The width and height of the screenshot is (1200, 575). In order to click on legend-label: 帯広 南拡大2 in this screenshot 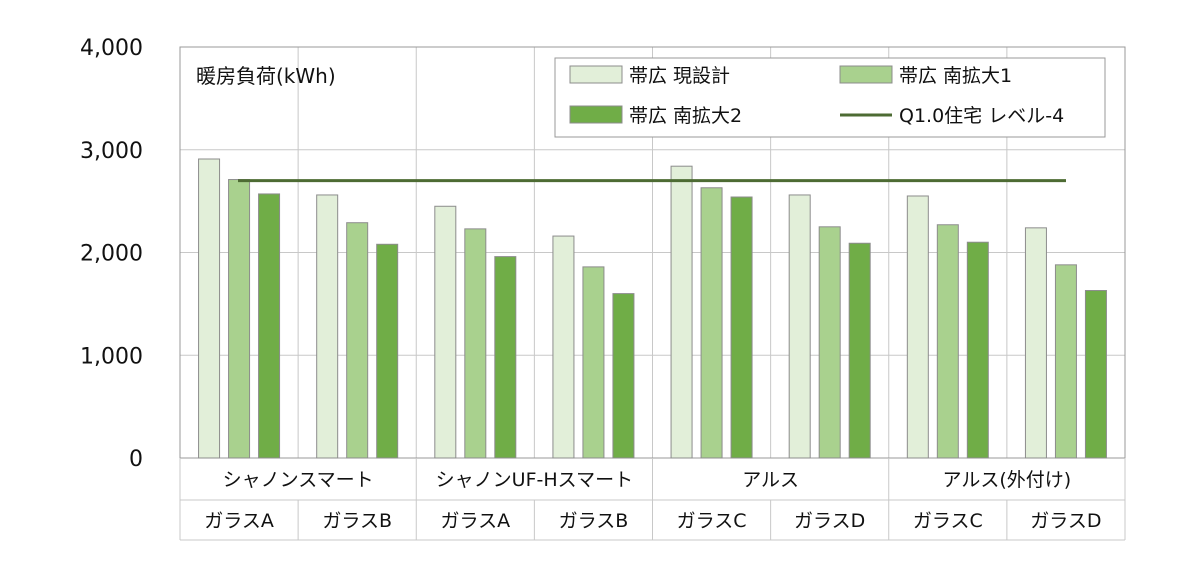, I will do `click(685, 116)`.